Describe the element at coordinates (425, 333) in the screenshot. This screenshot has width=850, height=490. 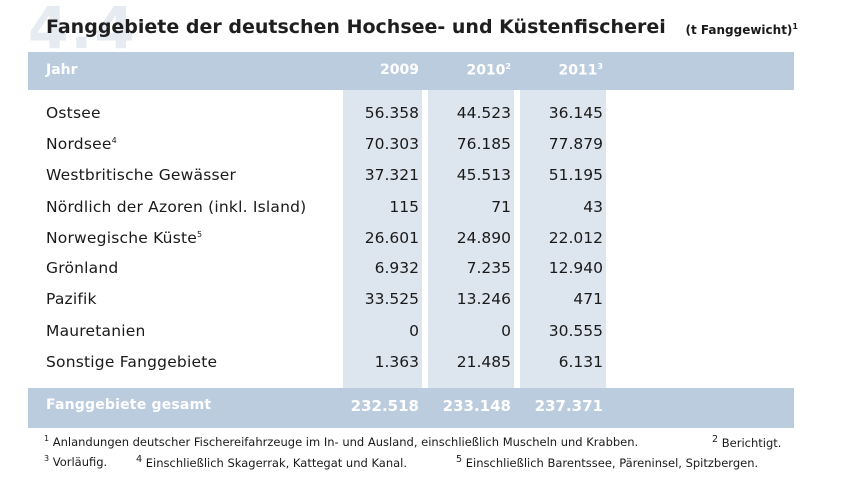
I see `table-row: Mauretanien 0 0 30.555` at that location.